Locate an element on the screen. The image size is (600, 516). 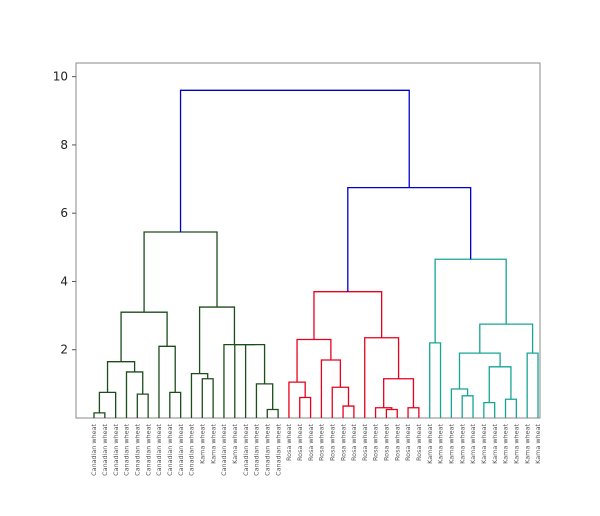
dendrogram-link-b9 is located at coordinates (413, 412).